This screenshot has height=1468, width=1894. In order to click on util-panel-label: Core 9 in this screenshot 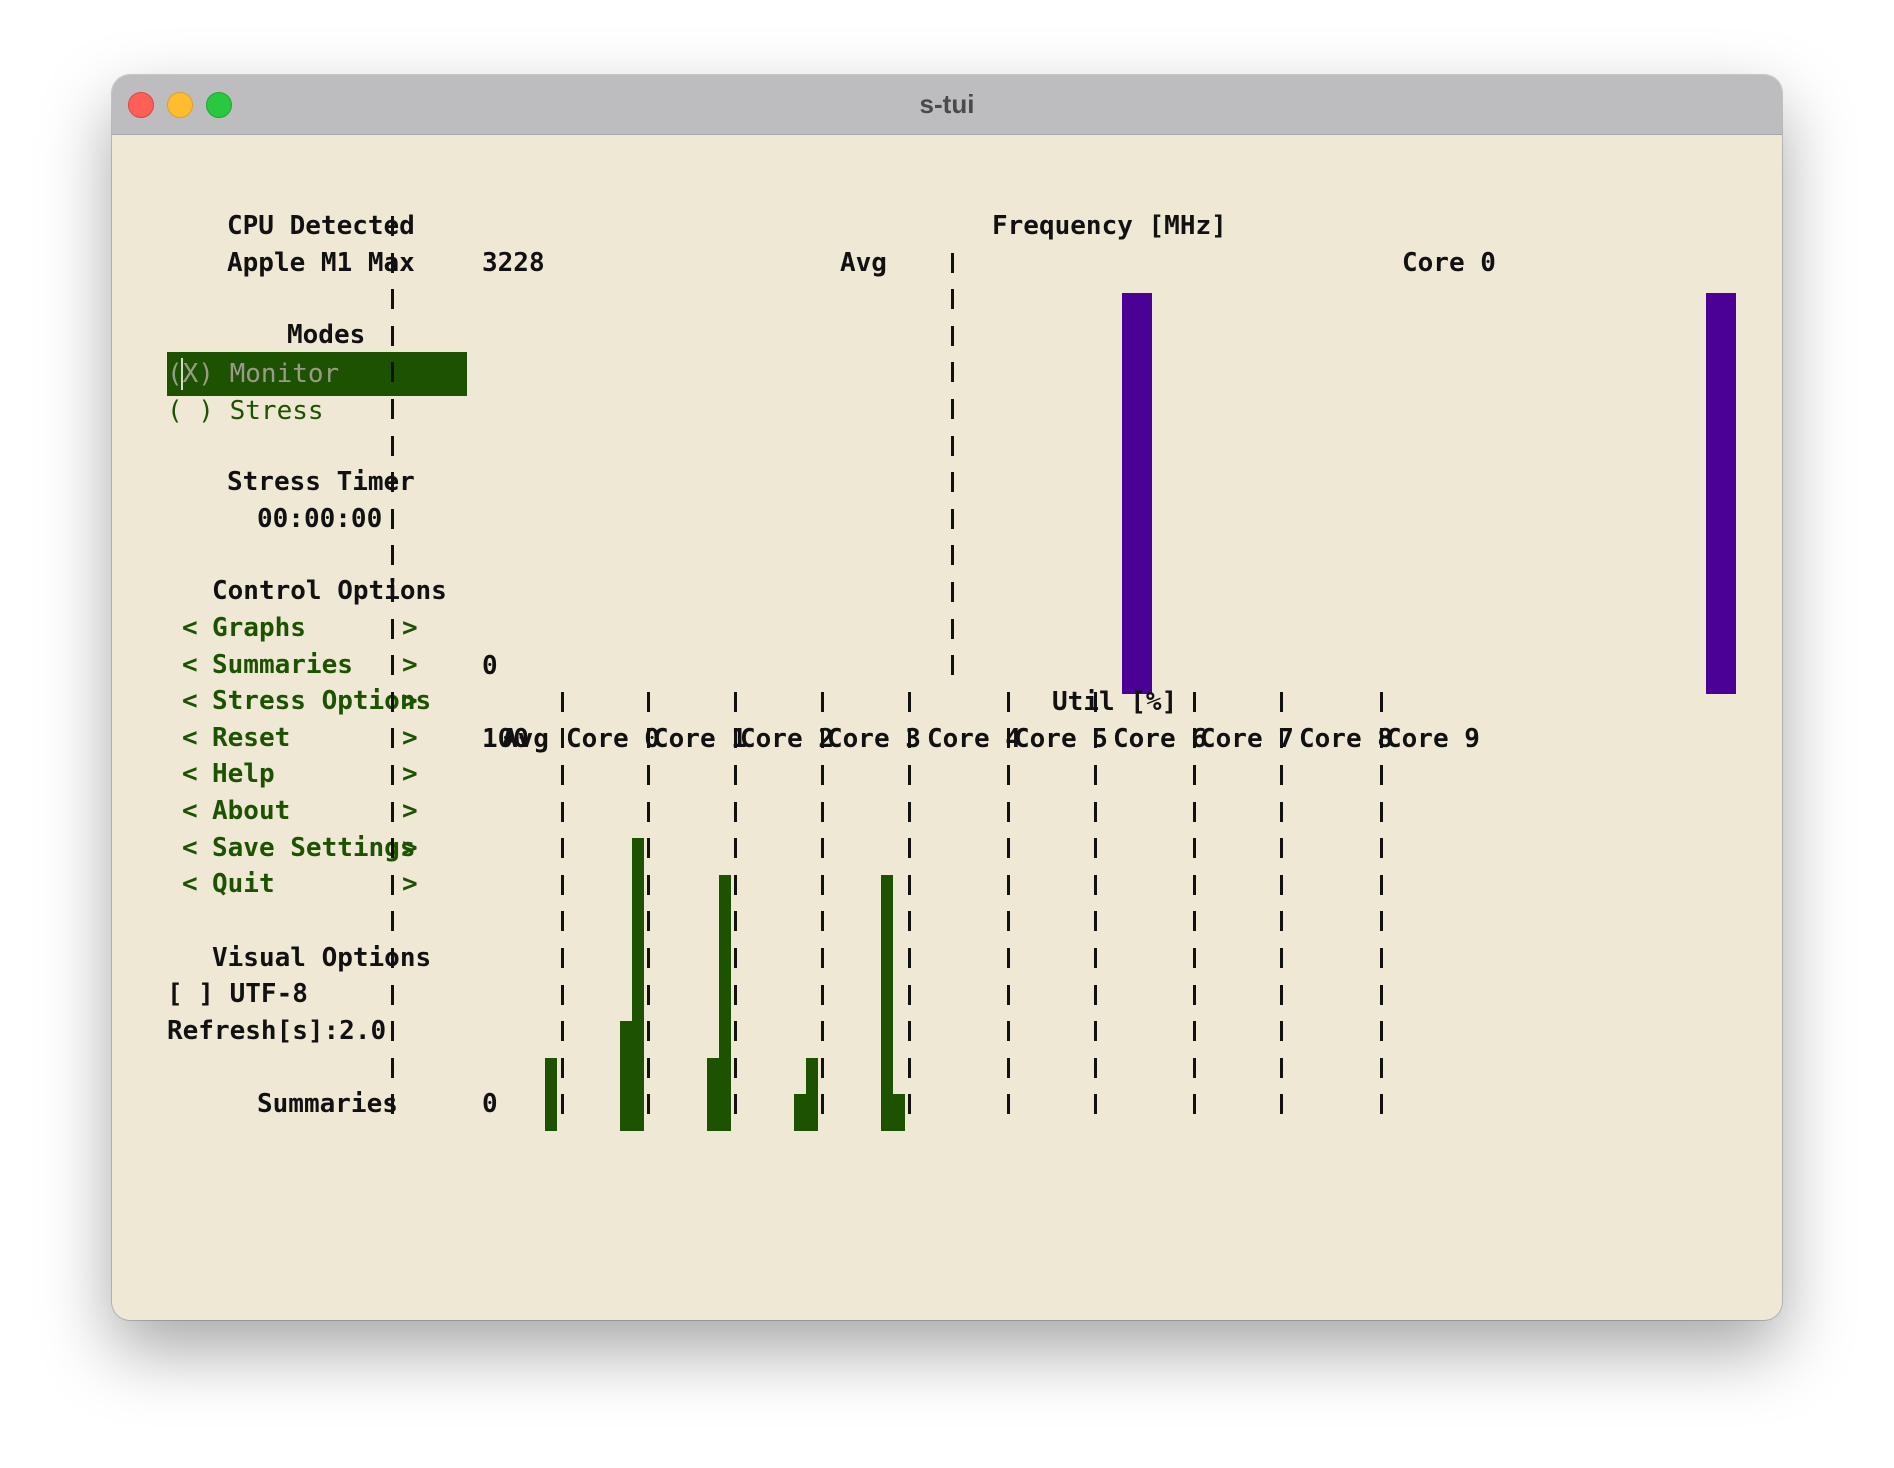, I will do `click(1433, 739)`.